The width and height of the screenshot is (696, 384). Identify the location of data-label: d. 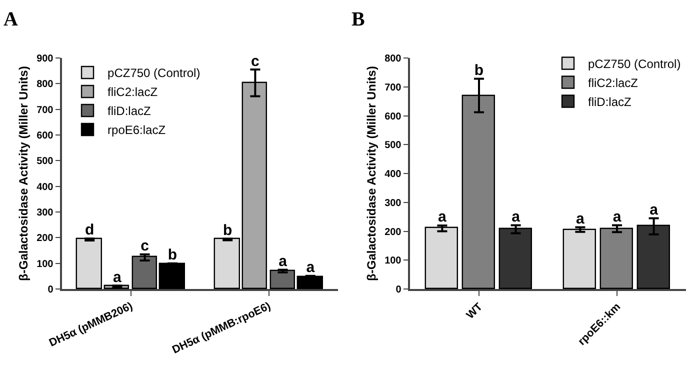
(89, 230).